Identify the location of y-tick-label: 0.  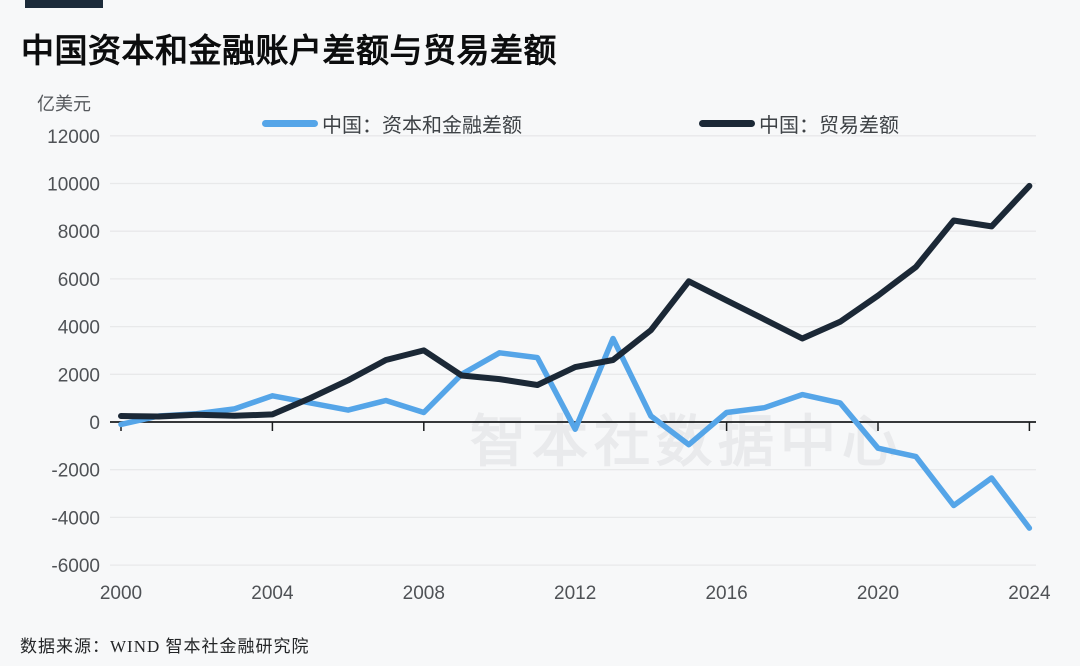
(94, 423).